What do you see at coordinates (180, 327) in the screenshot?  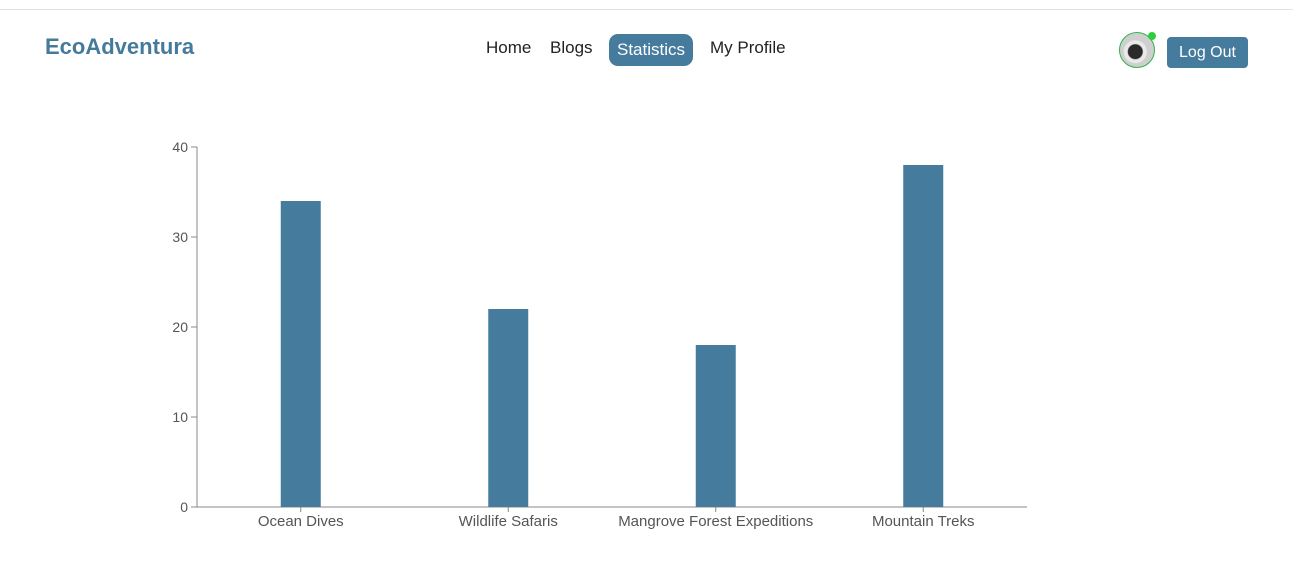 I see `y-tick-label: 20` at bounding box center [180, 327].